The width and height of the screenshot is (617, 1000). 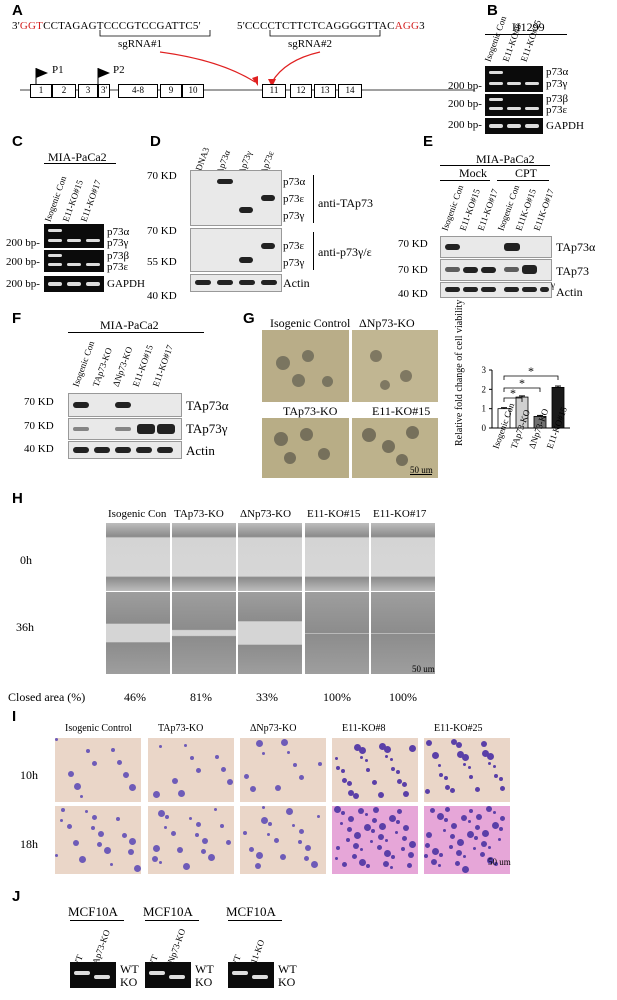 What do you see at coordinates (125, 429) in the screenshot?
I see `panel-f-blot-tap73g` at bounding box center [125, 429].